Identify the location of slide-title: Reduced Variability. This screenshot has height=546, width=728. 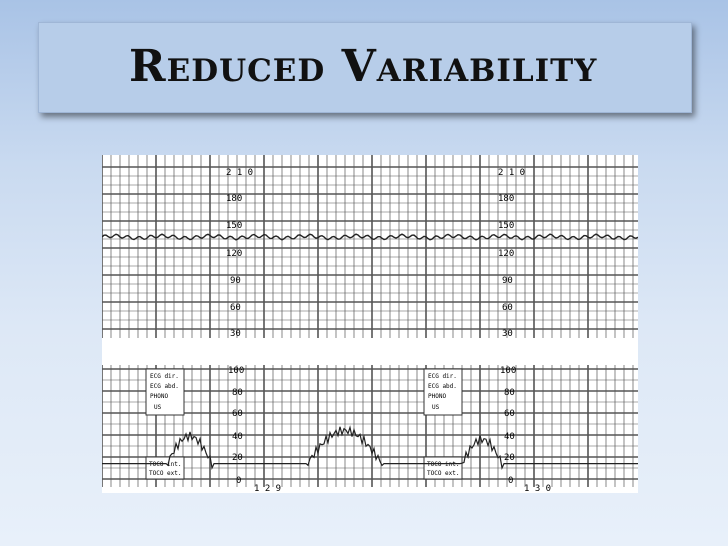
(363, 66).